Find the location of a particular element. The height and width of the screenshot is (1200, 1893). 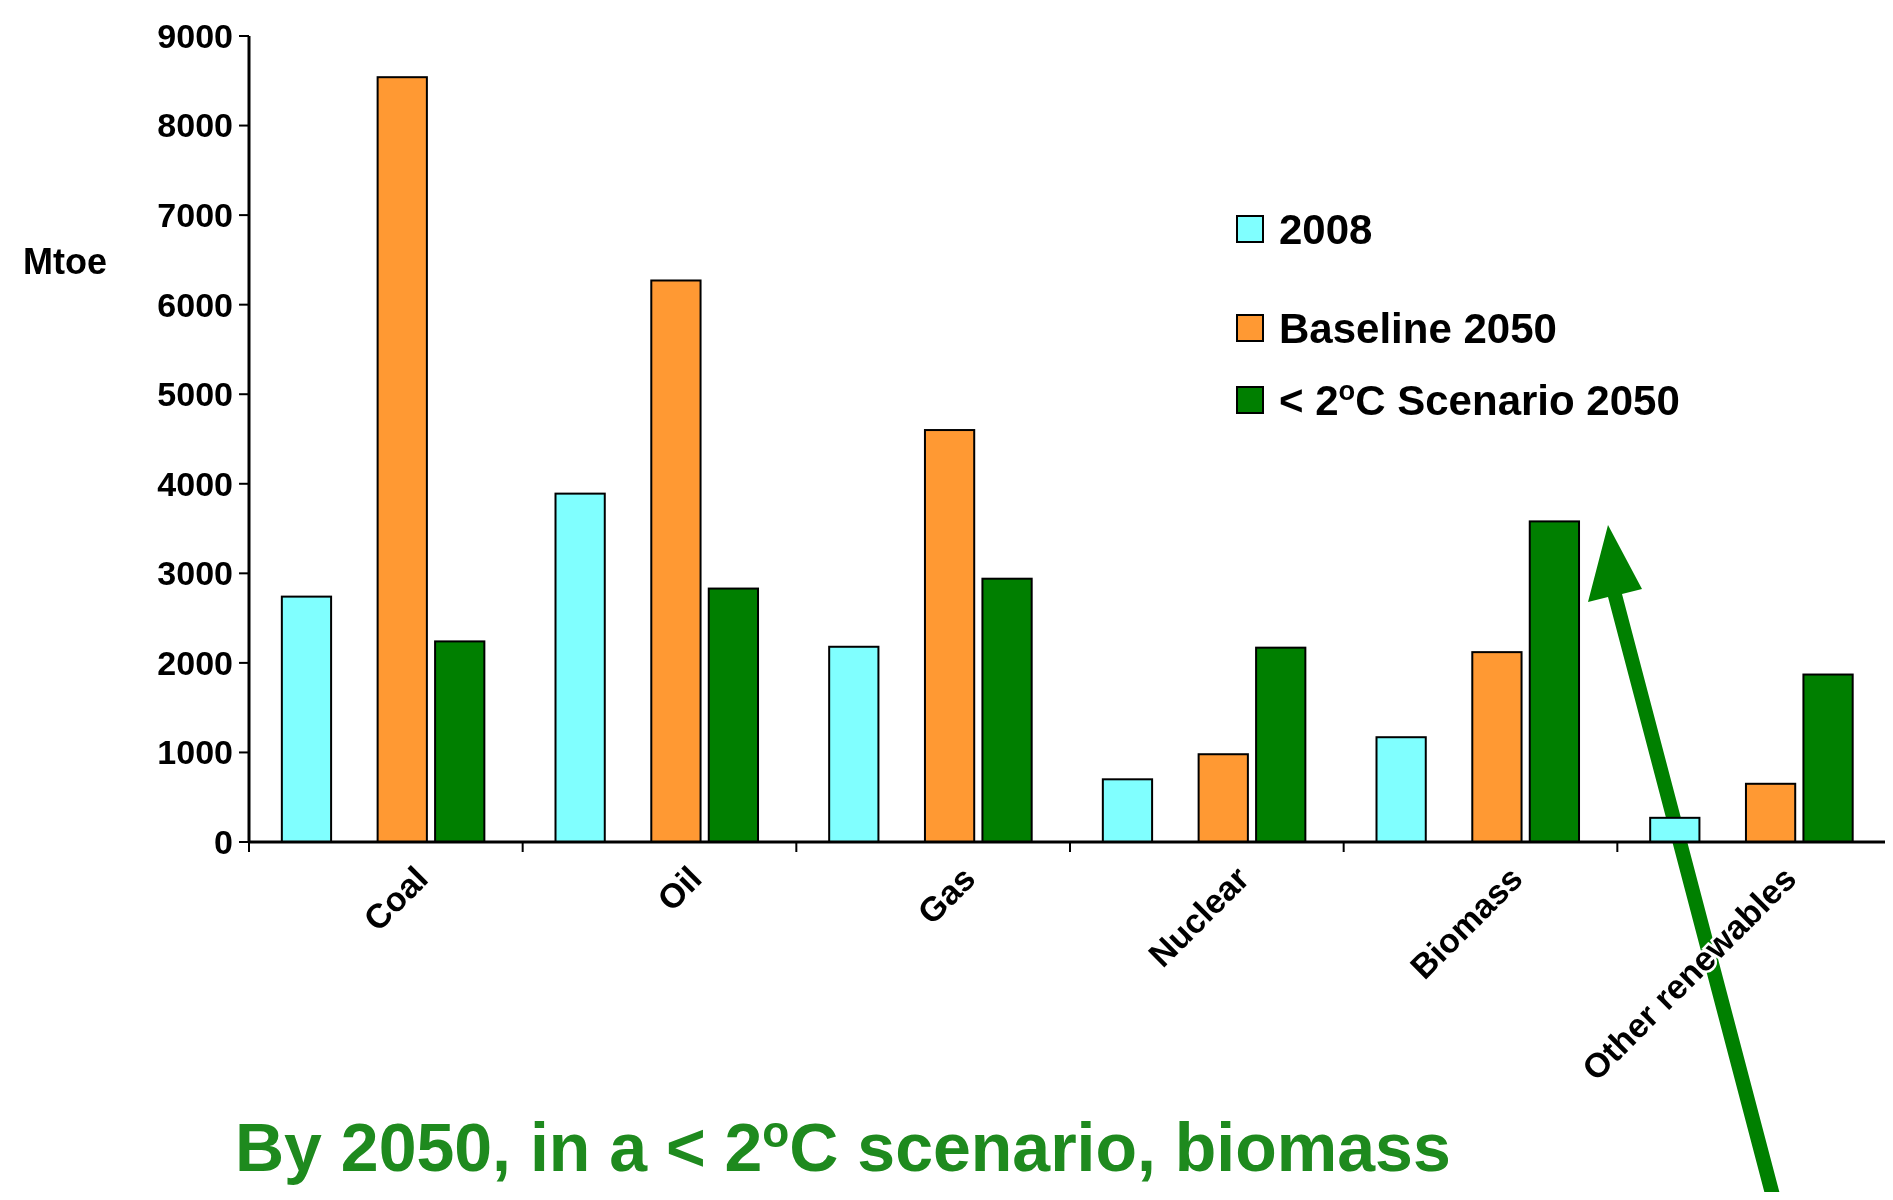

y-tick-label: 4000 is located at coordinates (195, 483).